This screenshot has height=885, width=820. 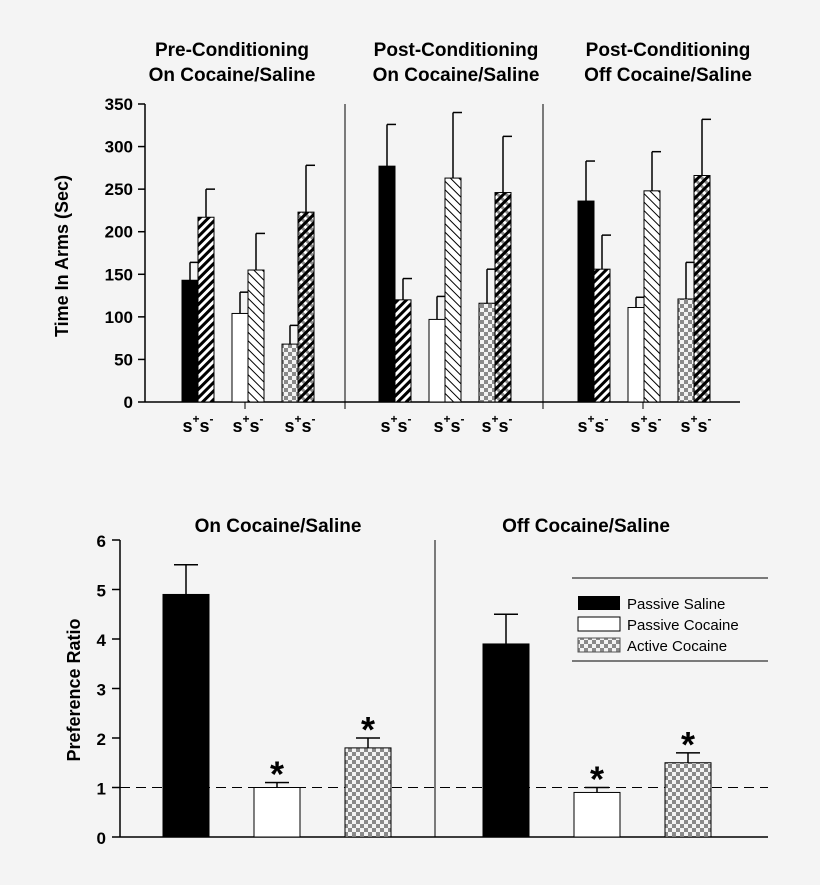 I want to click on legend-label-passive-saline: Passive Saline, so click(x=676, y=604).